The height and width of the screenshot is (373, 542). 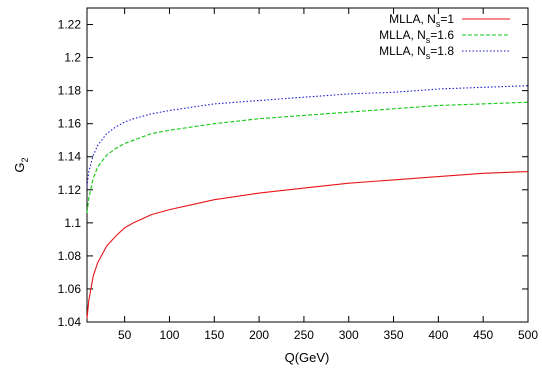 I want to click on x-tick-label: 200, so click(x=259, y=335).